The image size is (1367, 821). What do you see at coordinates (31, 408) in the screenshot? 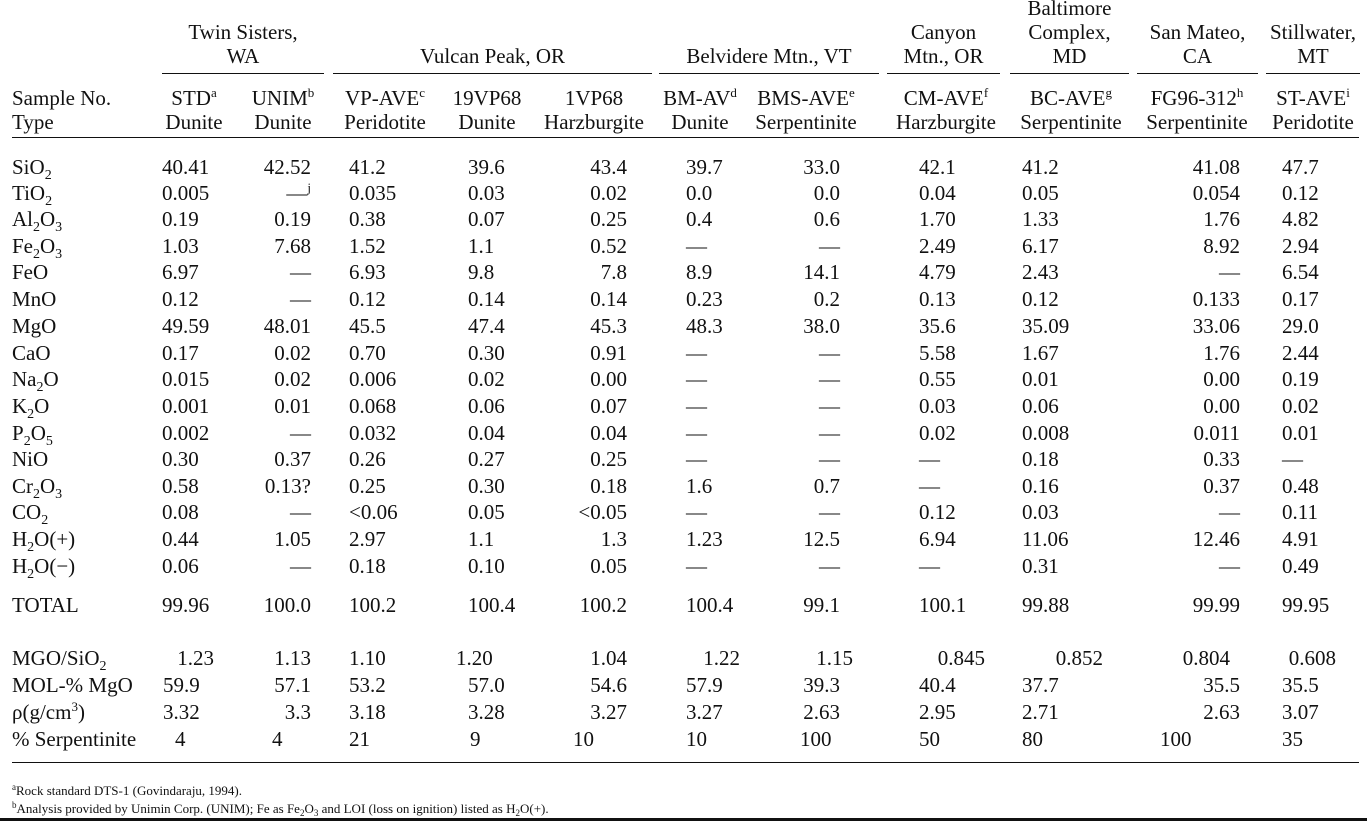
I see `oxide-label: K2O` at bounding box center [31, 408].